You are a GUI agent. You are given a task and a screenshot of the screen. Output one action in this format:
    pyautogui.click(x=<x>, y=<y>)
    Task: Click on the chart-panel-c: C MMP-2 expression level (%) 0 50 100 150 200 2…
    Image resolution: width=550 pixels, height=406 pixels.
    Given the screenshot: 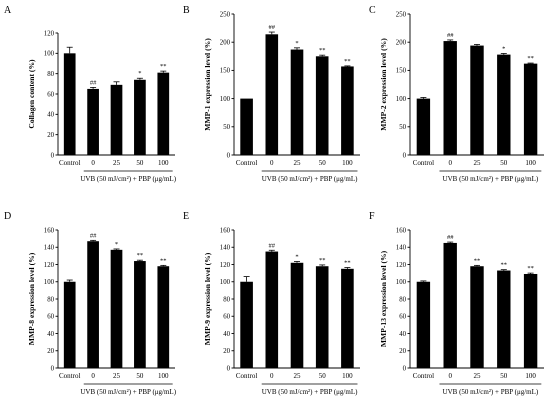 What is the action you would take?
    pyautogui.click(x=456, y=94)
    